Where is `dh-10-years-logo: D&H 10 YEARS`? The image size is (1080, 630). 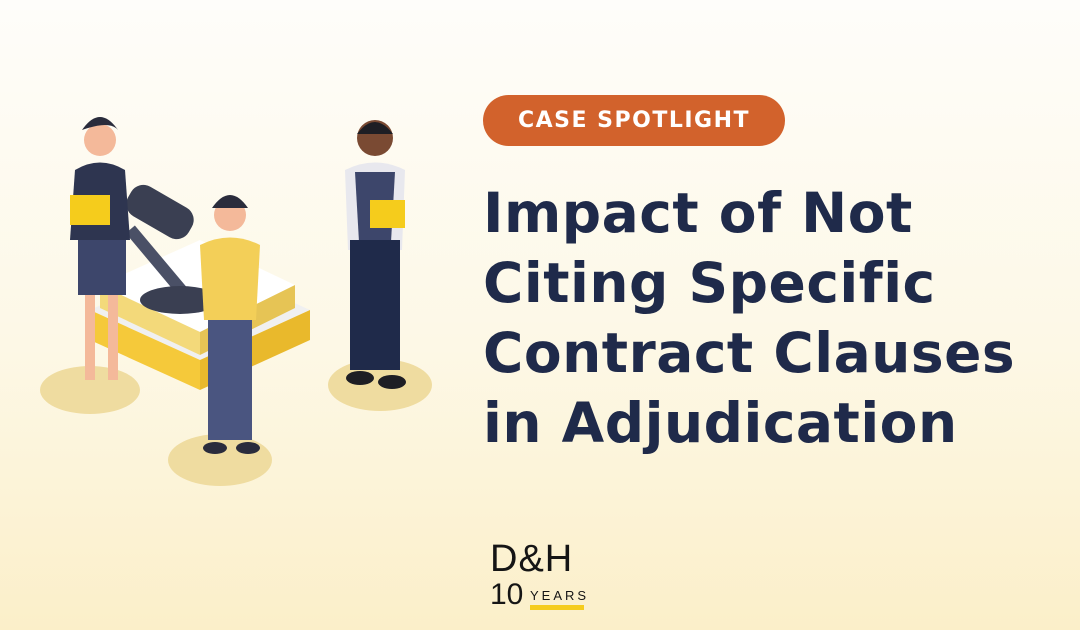 dh-10-years-logo: D&H 10 YEARS is located at coordinates (545, 575).